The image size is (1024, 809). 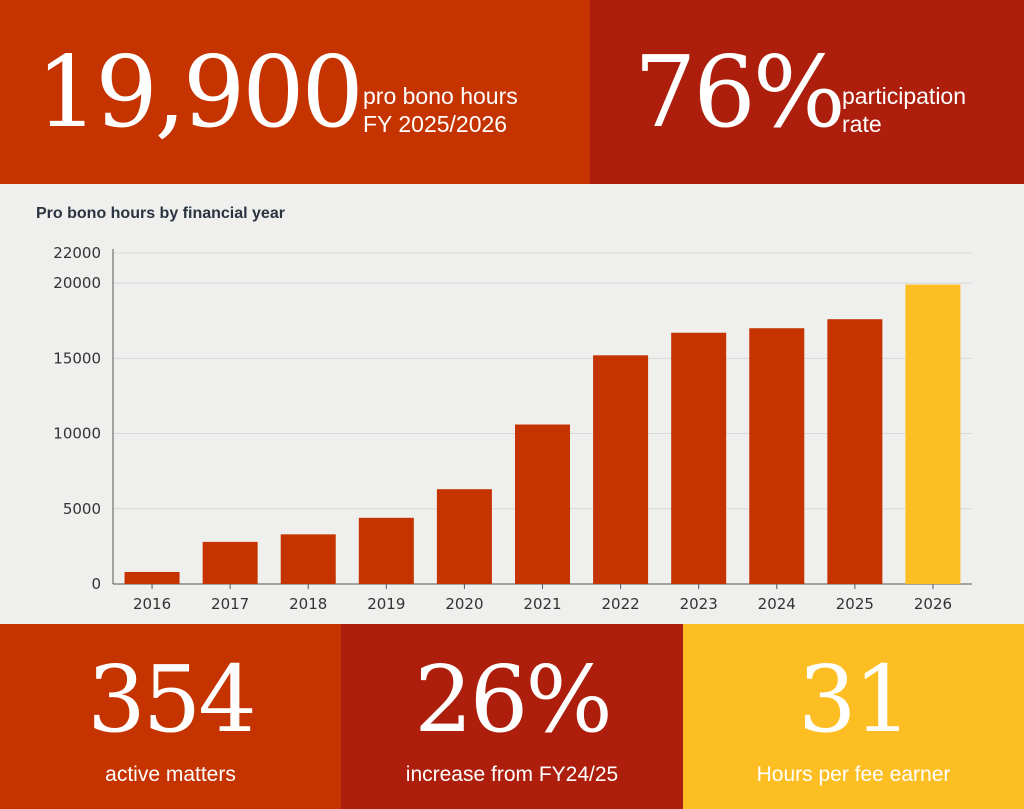 I want to click on active-matters-label: active matters, so click(x=170, y=774).